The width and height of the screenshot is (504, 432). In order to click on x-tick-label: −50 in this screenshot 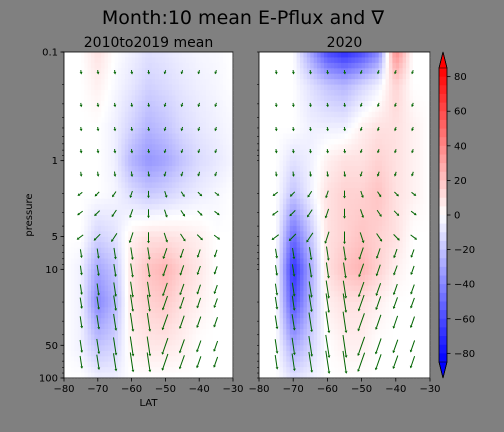, I will do `click(361, 389)`.